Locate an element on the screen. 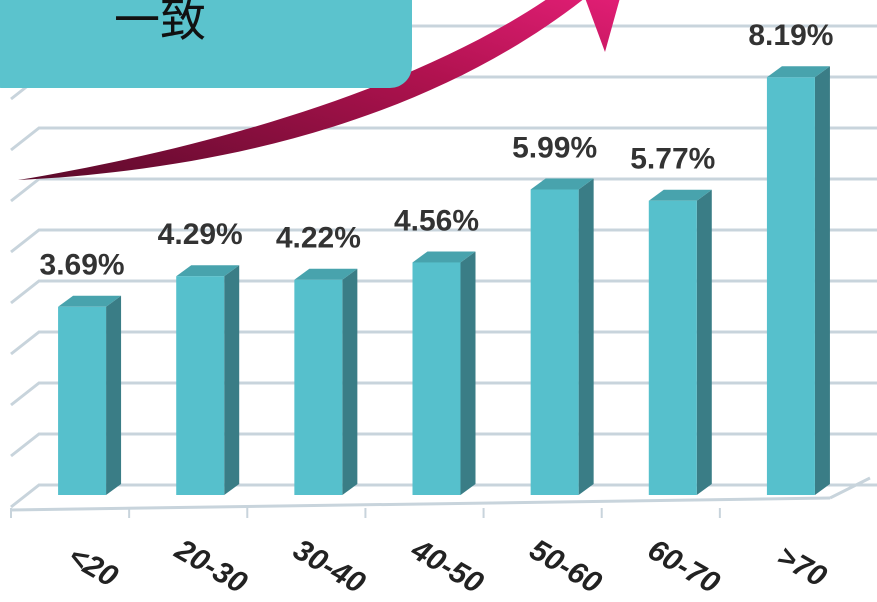 The height and width of the screenshot is (602, 877). value-label: 4.22% is located at coordinates (318, 238).